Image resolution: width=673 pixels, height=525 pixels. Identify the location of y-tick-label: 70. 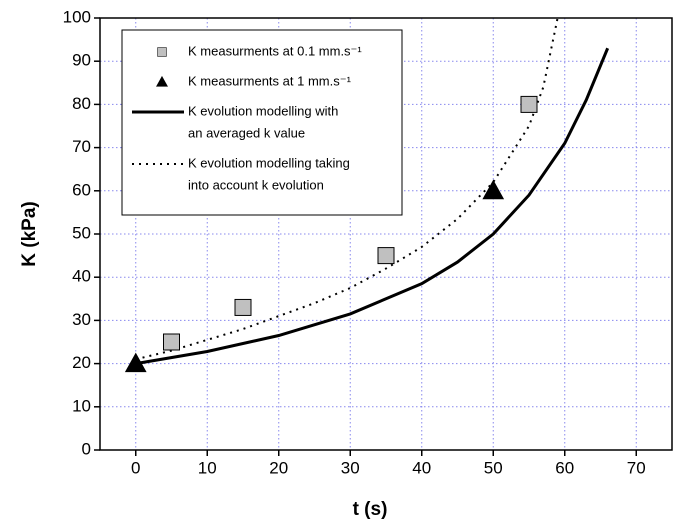
(81, 146).